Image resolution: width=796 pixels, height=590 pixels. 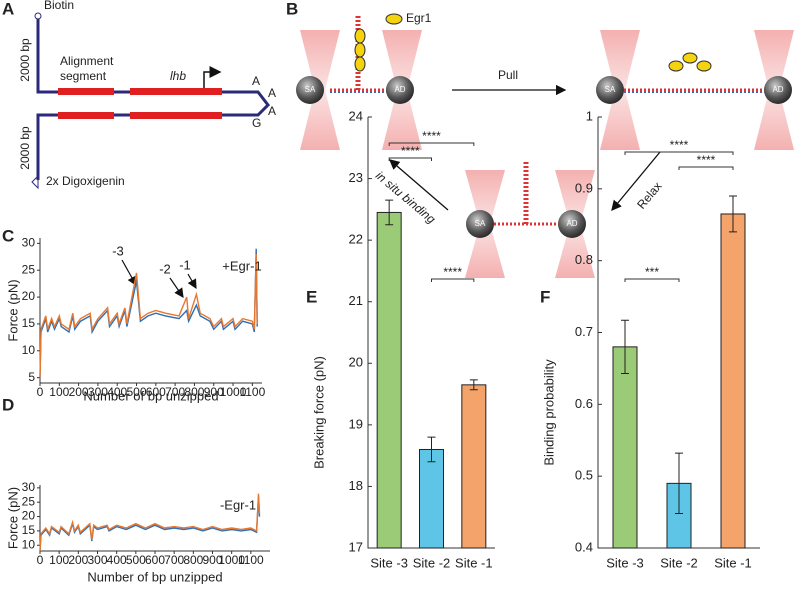 I want to click on label: 2000 bp, so click(x=25, y=148).